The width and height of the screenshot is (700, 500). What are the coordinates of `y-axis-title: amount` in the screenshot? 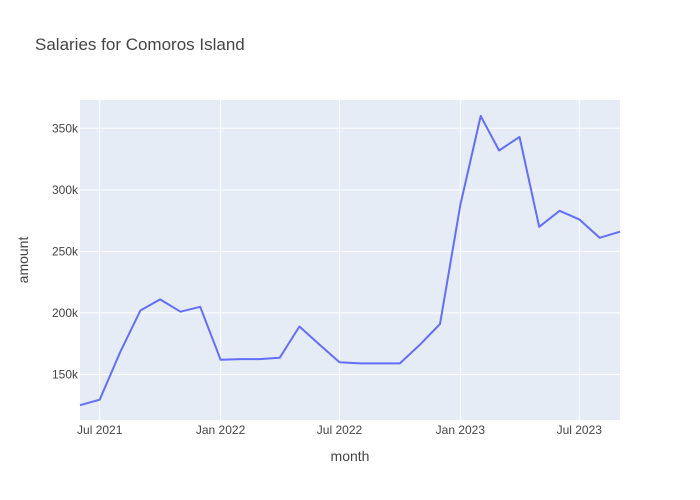 It's located at (23, 260).